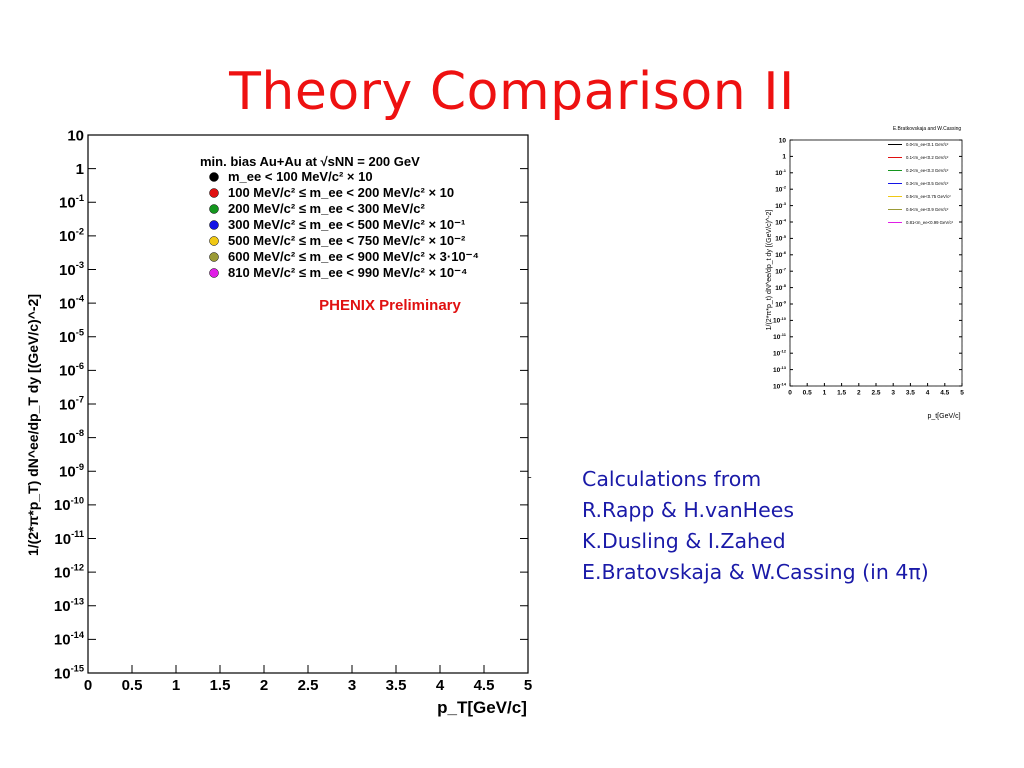 This screenshot has height=768, width=1024. Describe the element at coordinates (512, 92) in the screenshot. I see `slide-title: Theory Comparison II` at that location.